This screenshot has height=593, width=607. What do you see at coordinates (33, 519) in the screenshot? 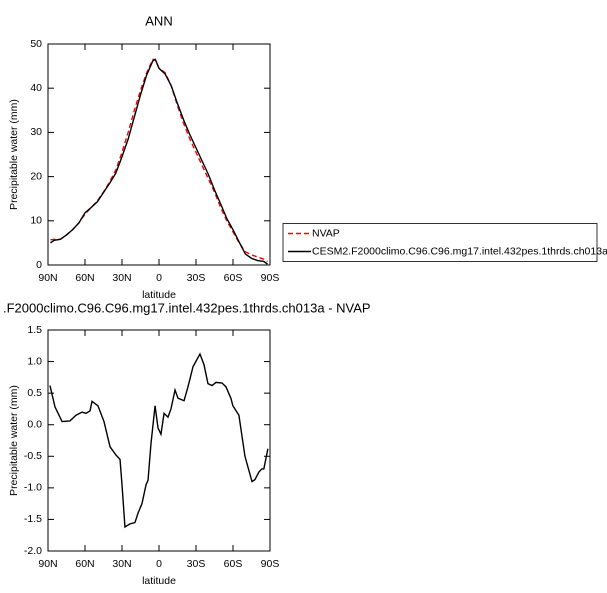
I see `y-tick-label: -1.5` at bounding box center [33, 519].